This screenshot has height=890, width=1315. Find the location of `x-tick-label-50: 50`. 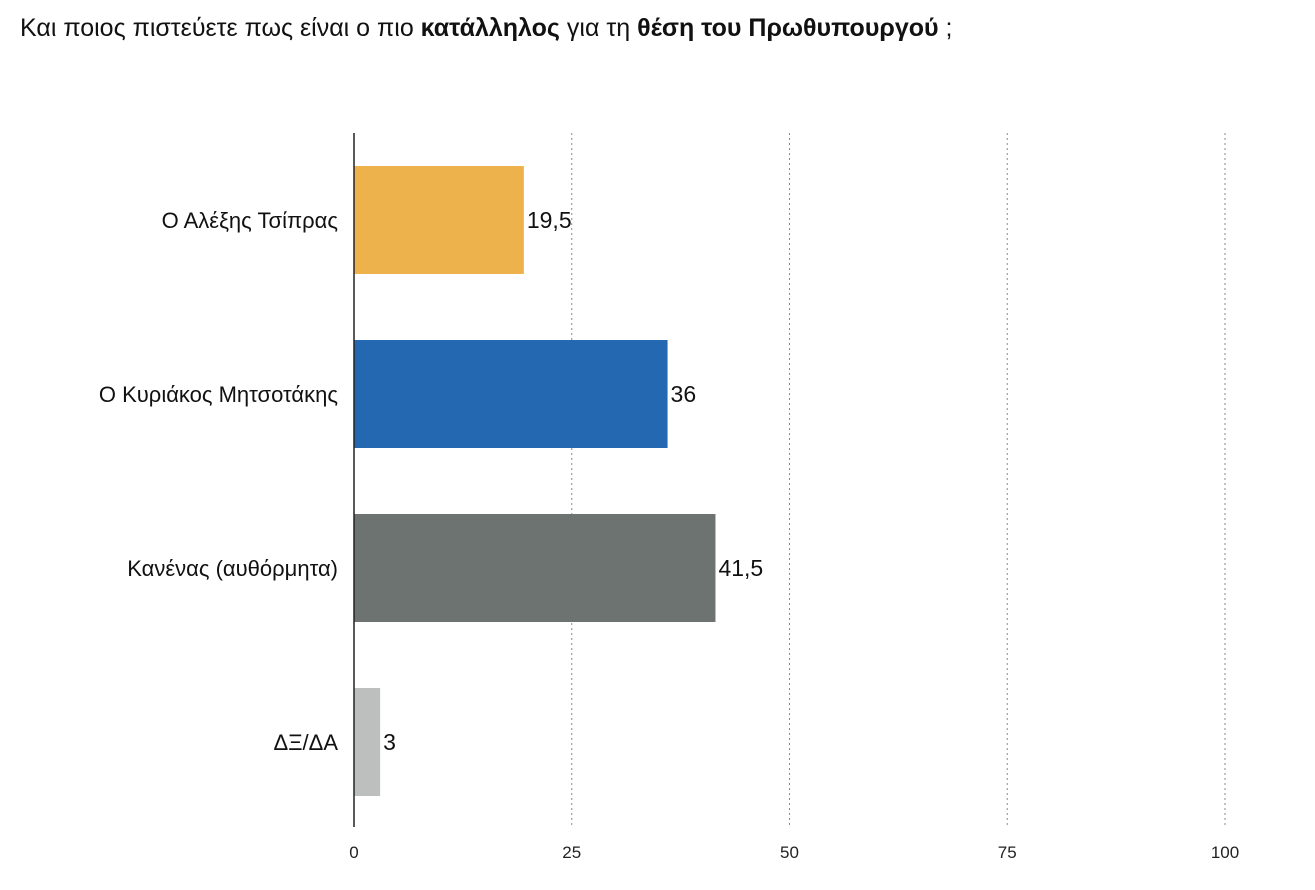

x-tick-label-50: 50 is located at coordinates (789, 852).